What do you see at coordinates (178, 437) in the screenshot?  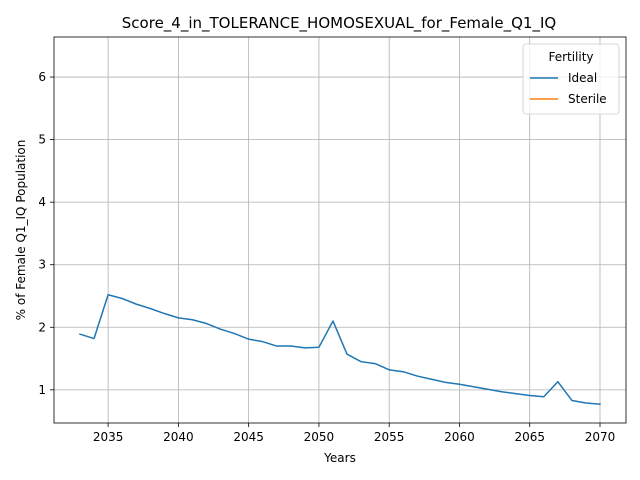 I see `x-tick-label: 2040` at bounding box center [178, 437].